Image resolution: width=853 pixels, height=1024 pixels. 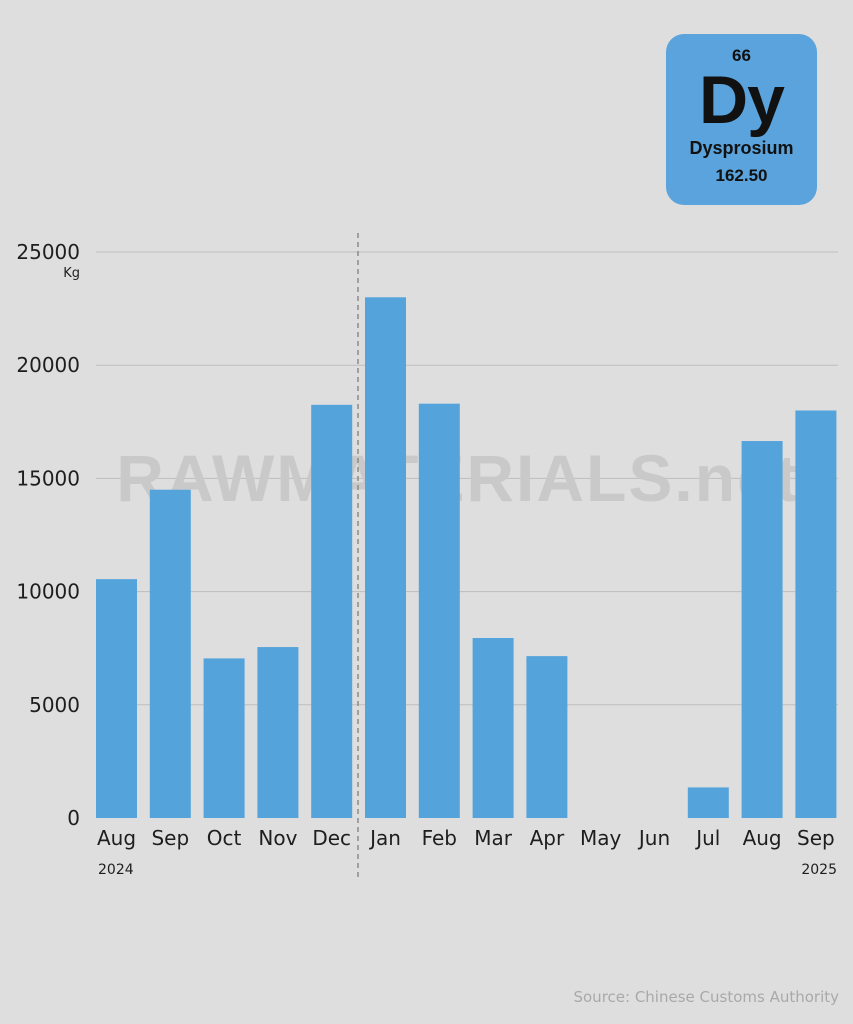 I want to click on year-label-2025: 2025, so click(x=819, y=870).